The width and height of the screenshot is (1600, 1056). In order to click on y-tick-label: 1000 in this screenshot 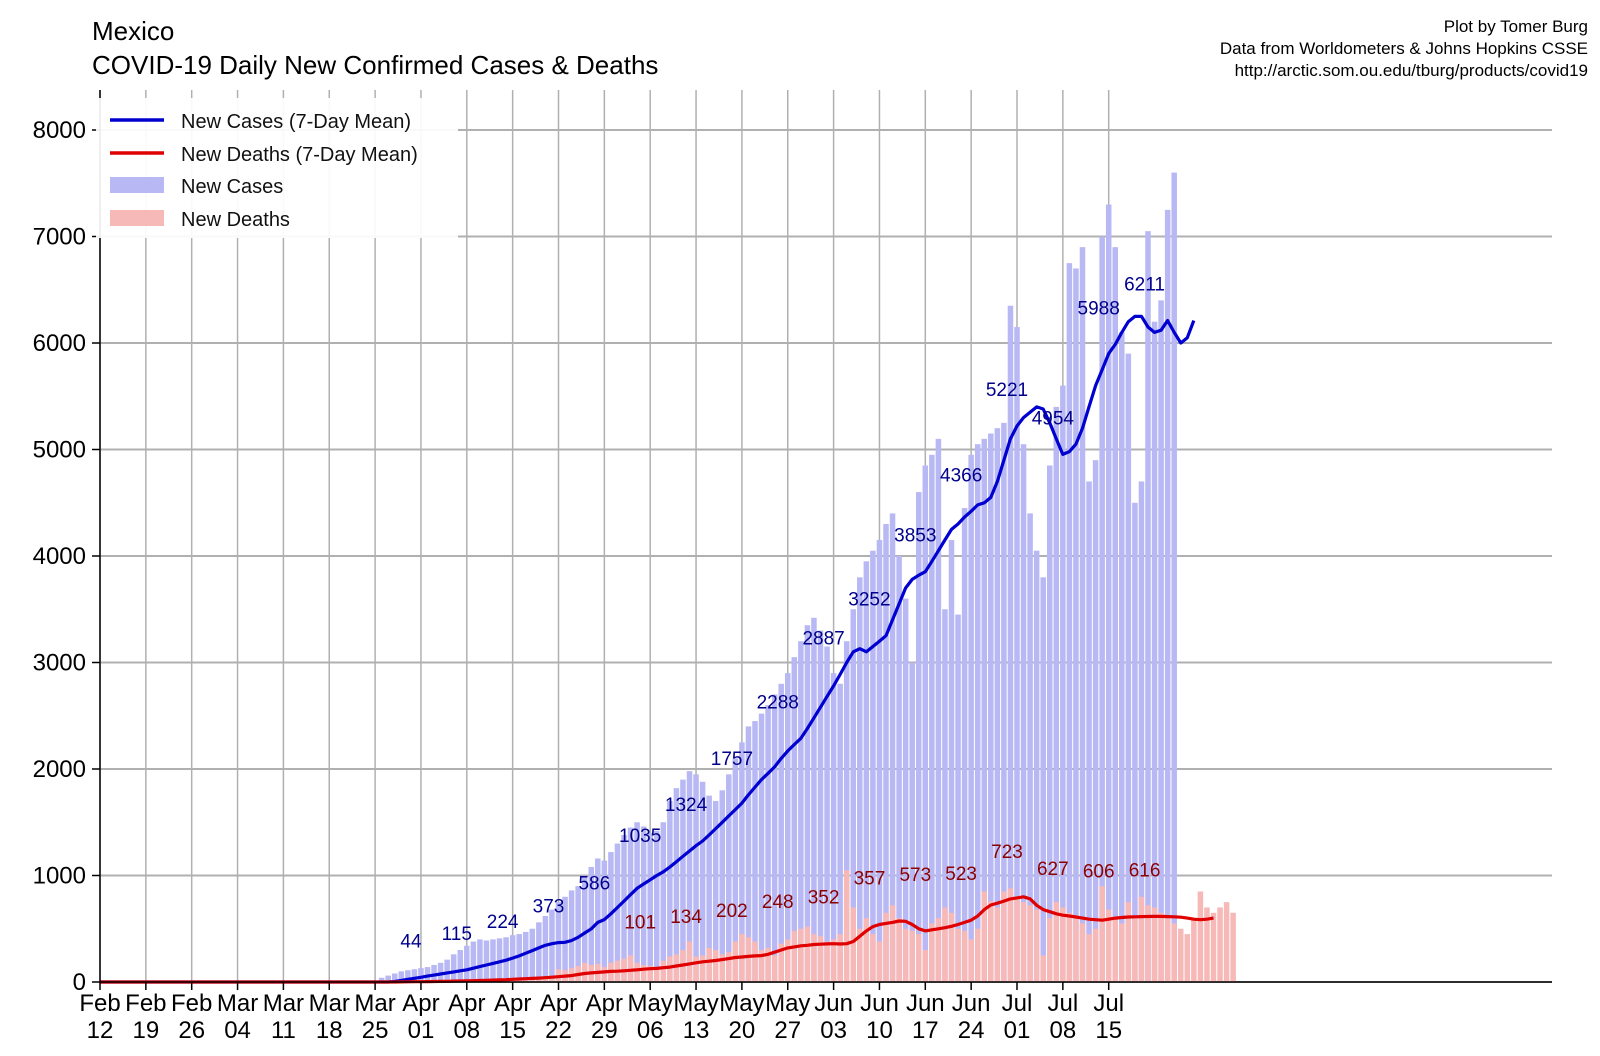, I will do `click(59, 876)`.